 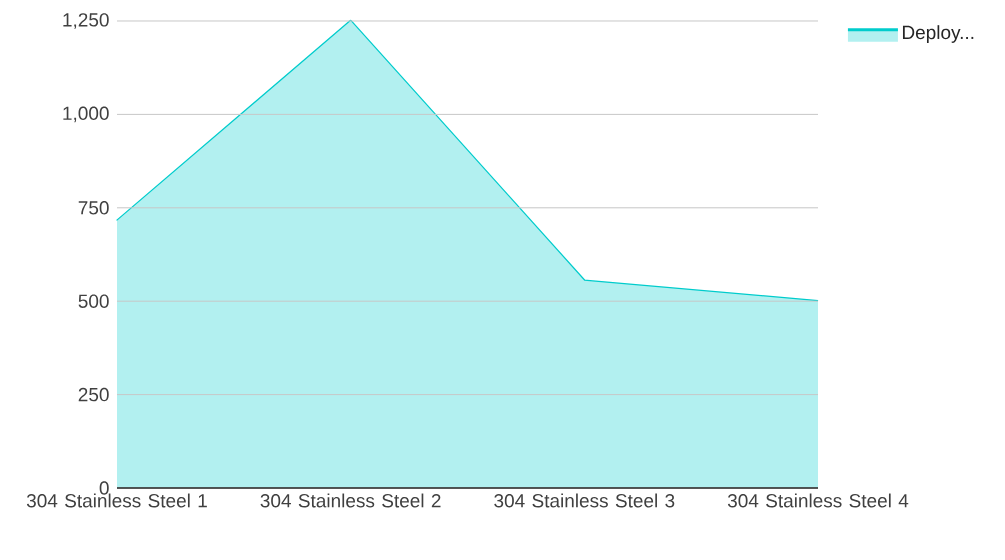 I want to click on x-tick-label: 304 Stainless Steel 2, so click(x=350, y=500).